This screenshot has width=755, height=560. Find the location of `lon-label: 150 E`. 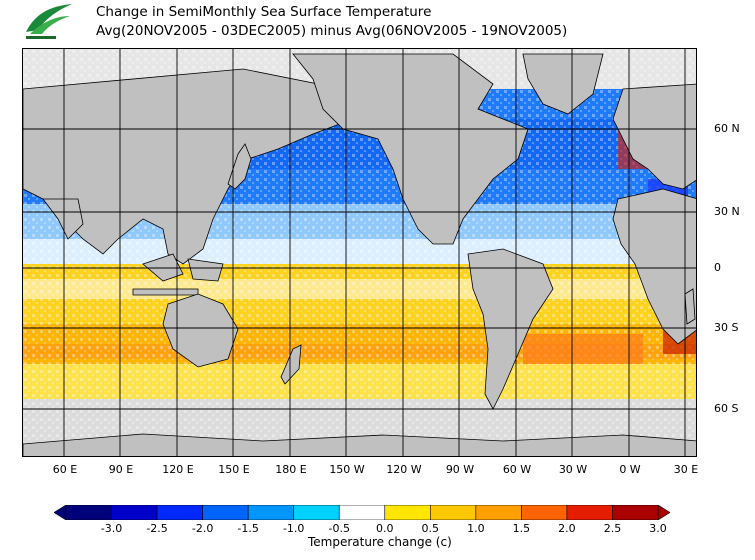

lon-label: 150 E is located at coordinates (234, 469).